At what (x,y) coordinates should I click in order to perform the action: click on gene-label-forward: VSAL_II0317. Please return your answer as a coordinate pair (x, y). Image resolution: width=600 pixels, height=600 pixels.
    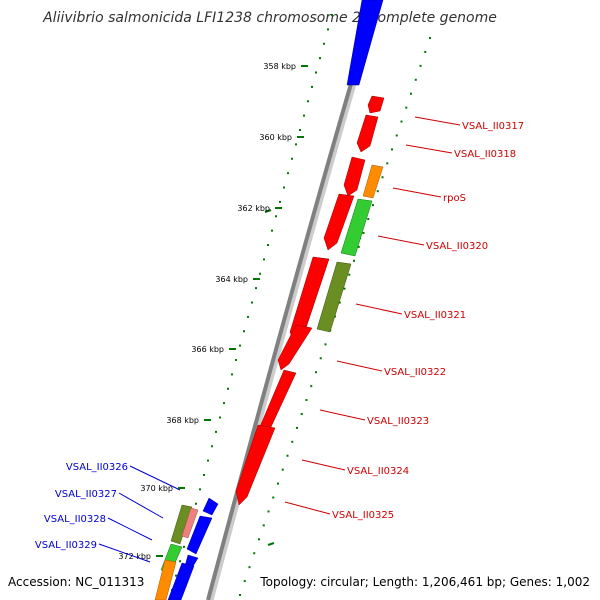
    Looking at the image, I should click on (493, 126).